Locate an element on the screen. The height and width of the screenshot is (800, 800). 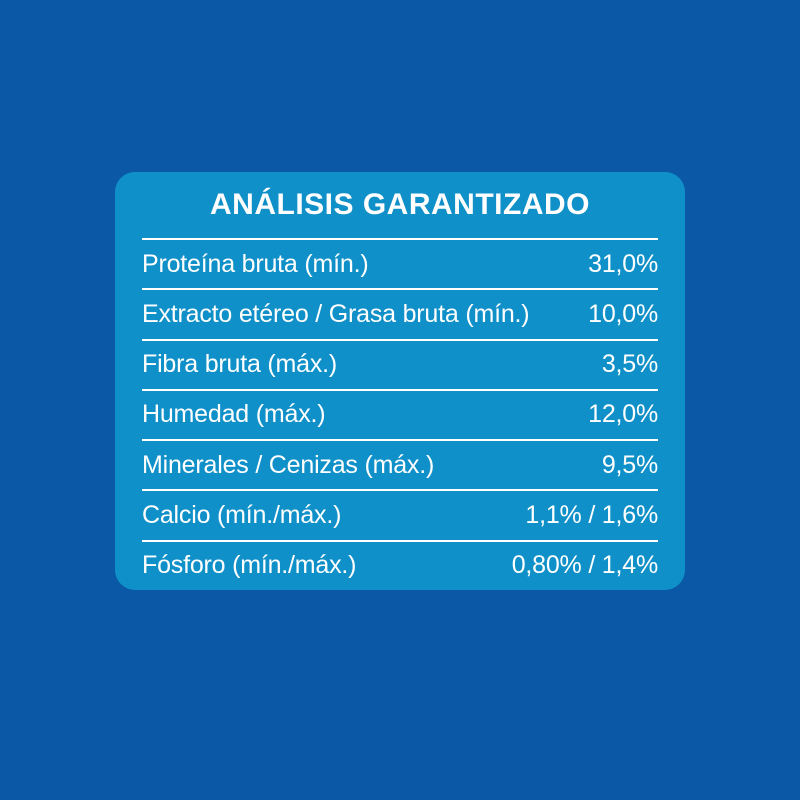
row-value: 12,0% is located at coordinates (623, 414).